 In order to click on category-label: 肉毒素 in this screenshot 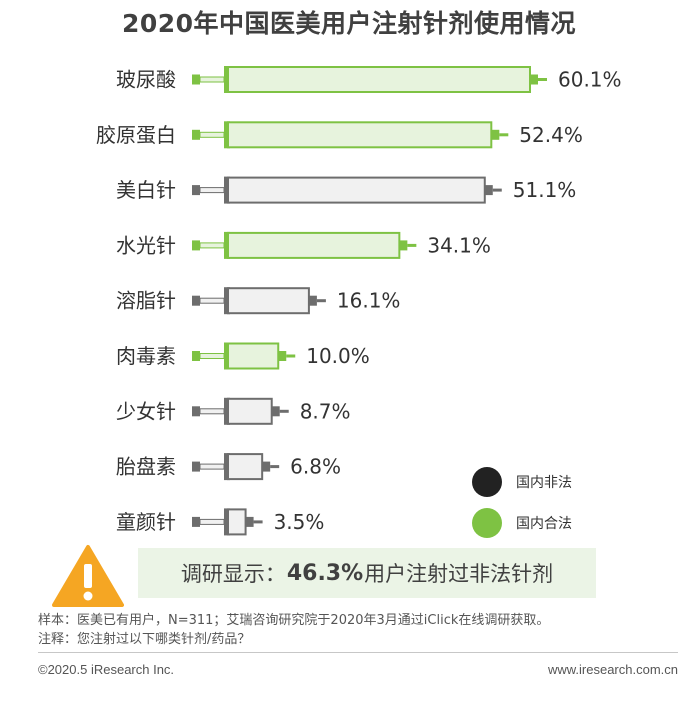, I will do `click(146, 356)`.